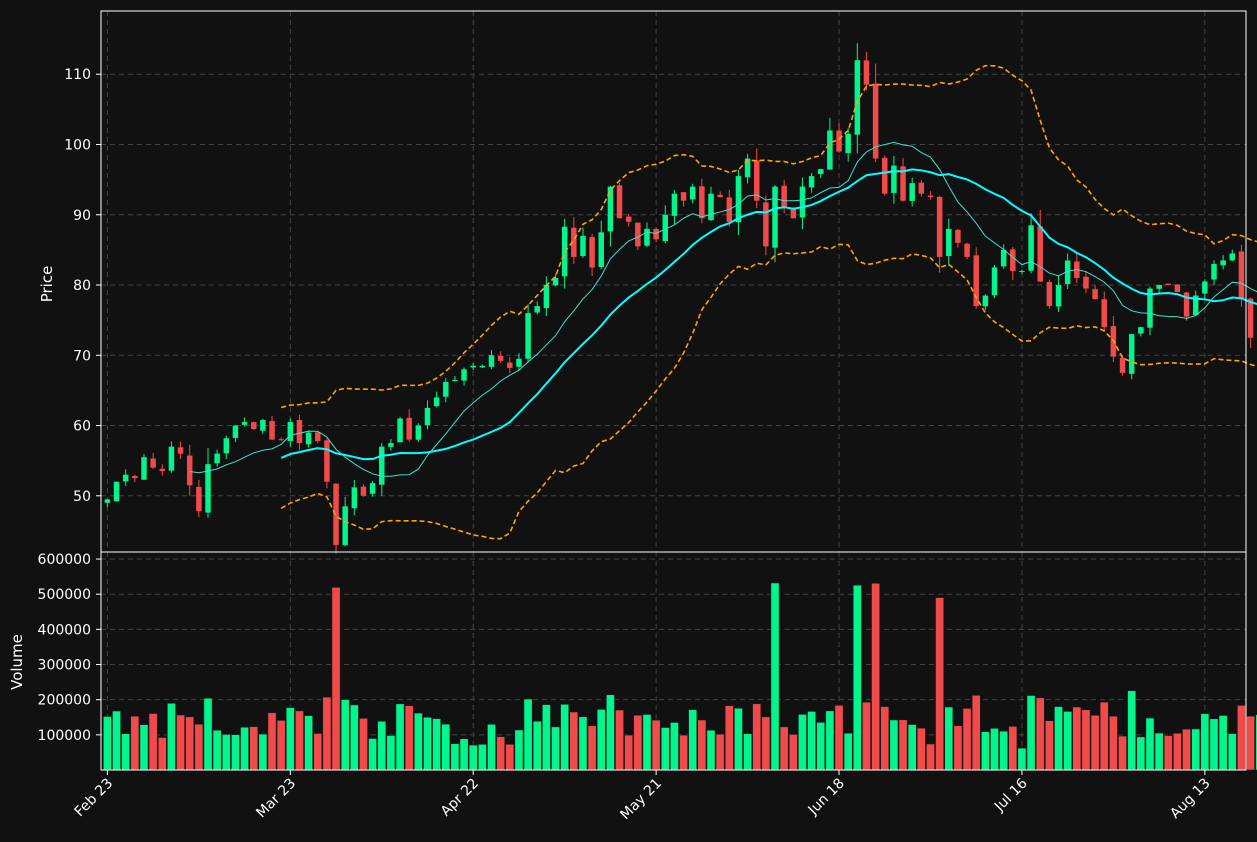  I want to click on volume-tick-label: 500000, so click(64, 595).